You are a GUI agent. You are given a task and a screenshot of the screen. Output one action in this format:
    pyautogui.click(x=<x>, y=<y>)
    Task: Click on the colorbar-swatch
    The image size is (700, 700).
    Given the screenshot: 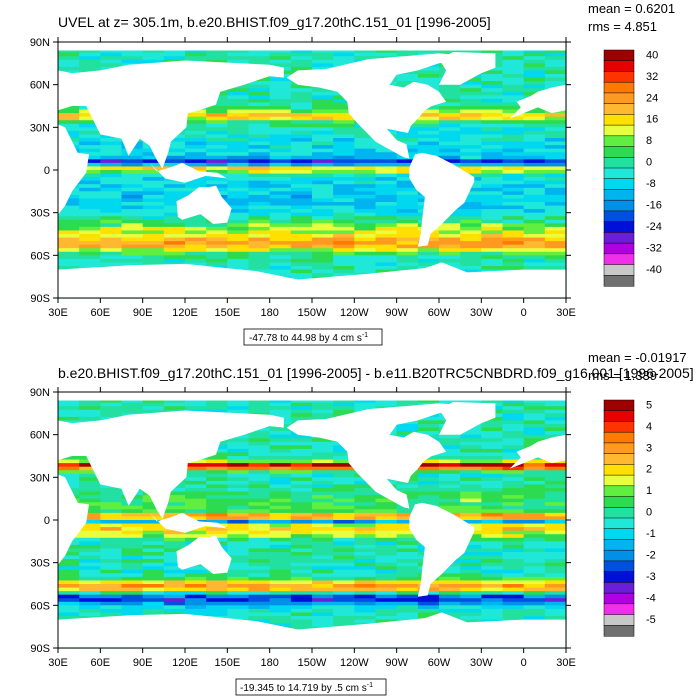 What is the action you would take?
    pyautogui.click(x=619, y=66)
    